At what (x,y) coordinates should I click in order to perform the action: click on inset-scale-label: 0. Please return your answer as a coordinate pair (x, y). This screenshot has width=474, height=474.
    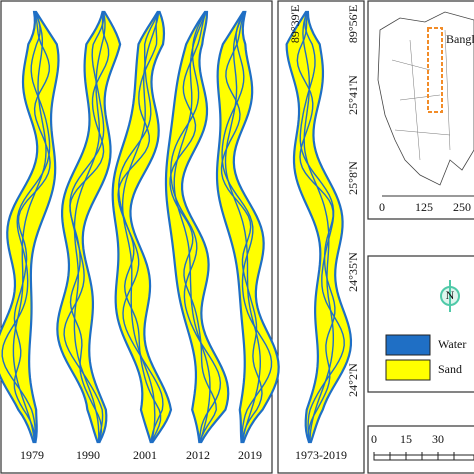
    Looking at the image, I should click on (382, 207).